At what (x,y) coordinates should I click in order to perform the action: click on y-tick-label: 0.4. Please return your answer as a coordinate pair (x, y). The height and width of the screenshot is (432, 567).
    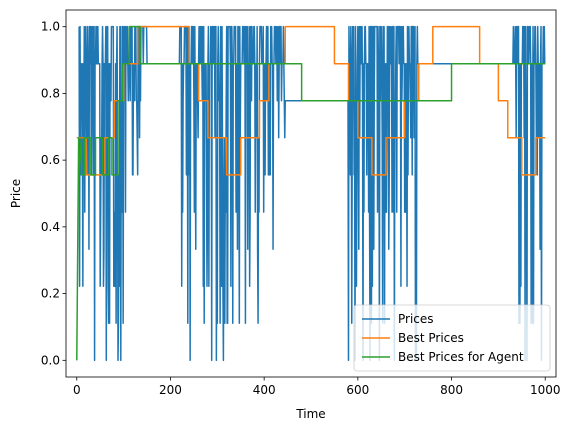
    Looking at the image, I should click on (50, 227).